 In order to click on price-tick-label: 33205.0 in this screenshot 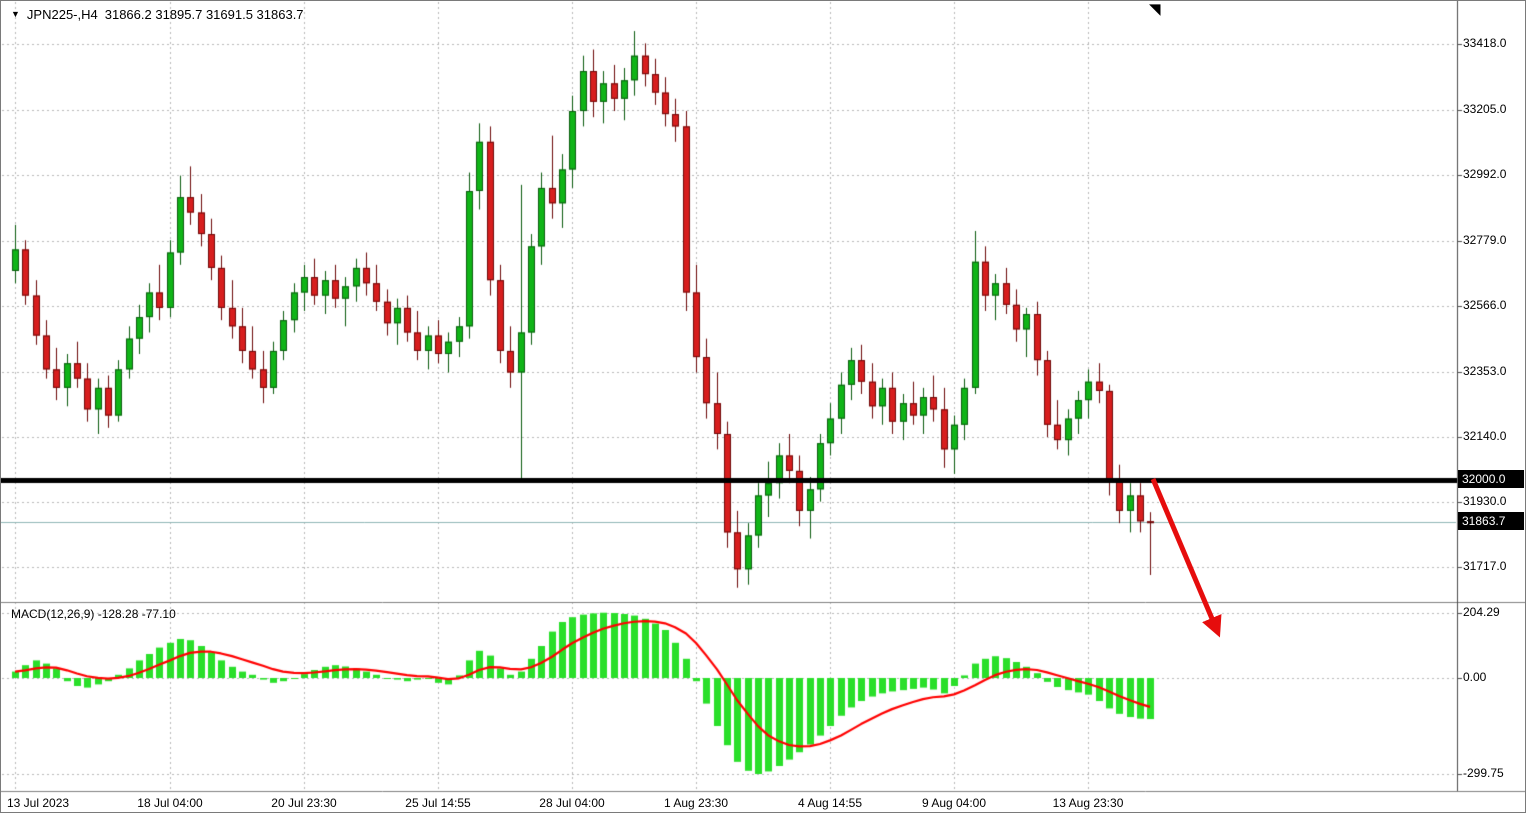, I will do `click(1485, 109)`.